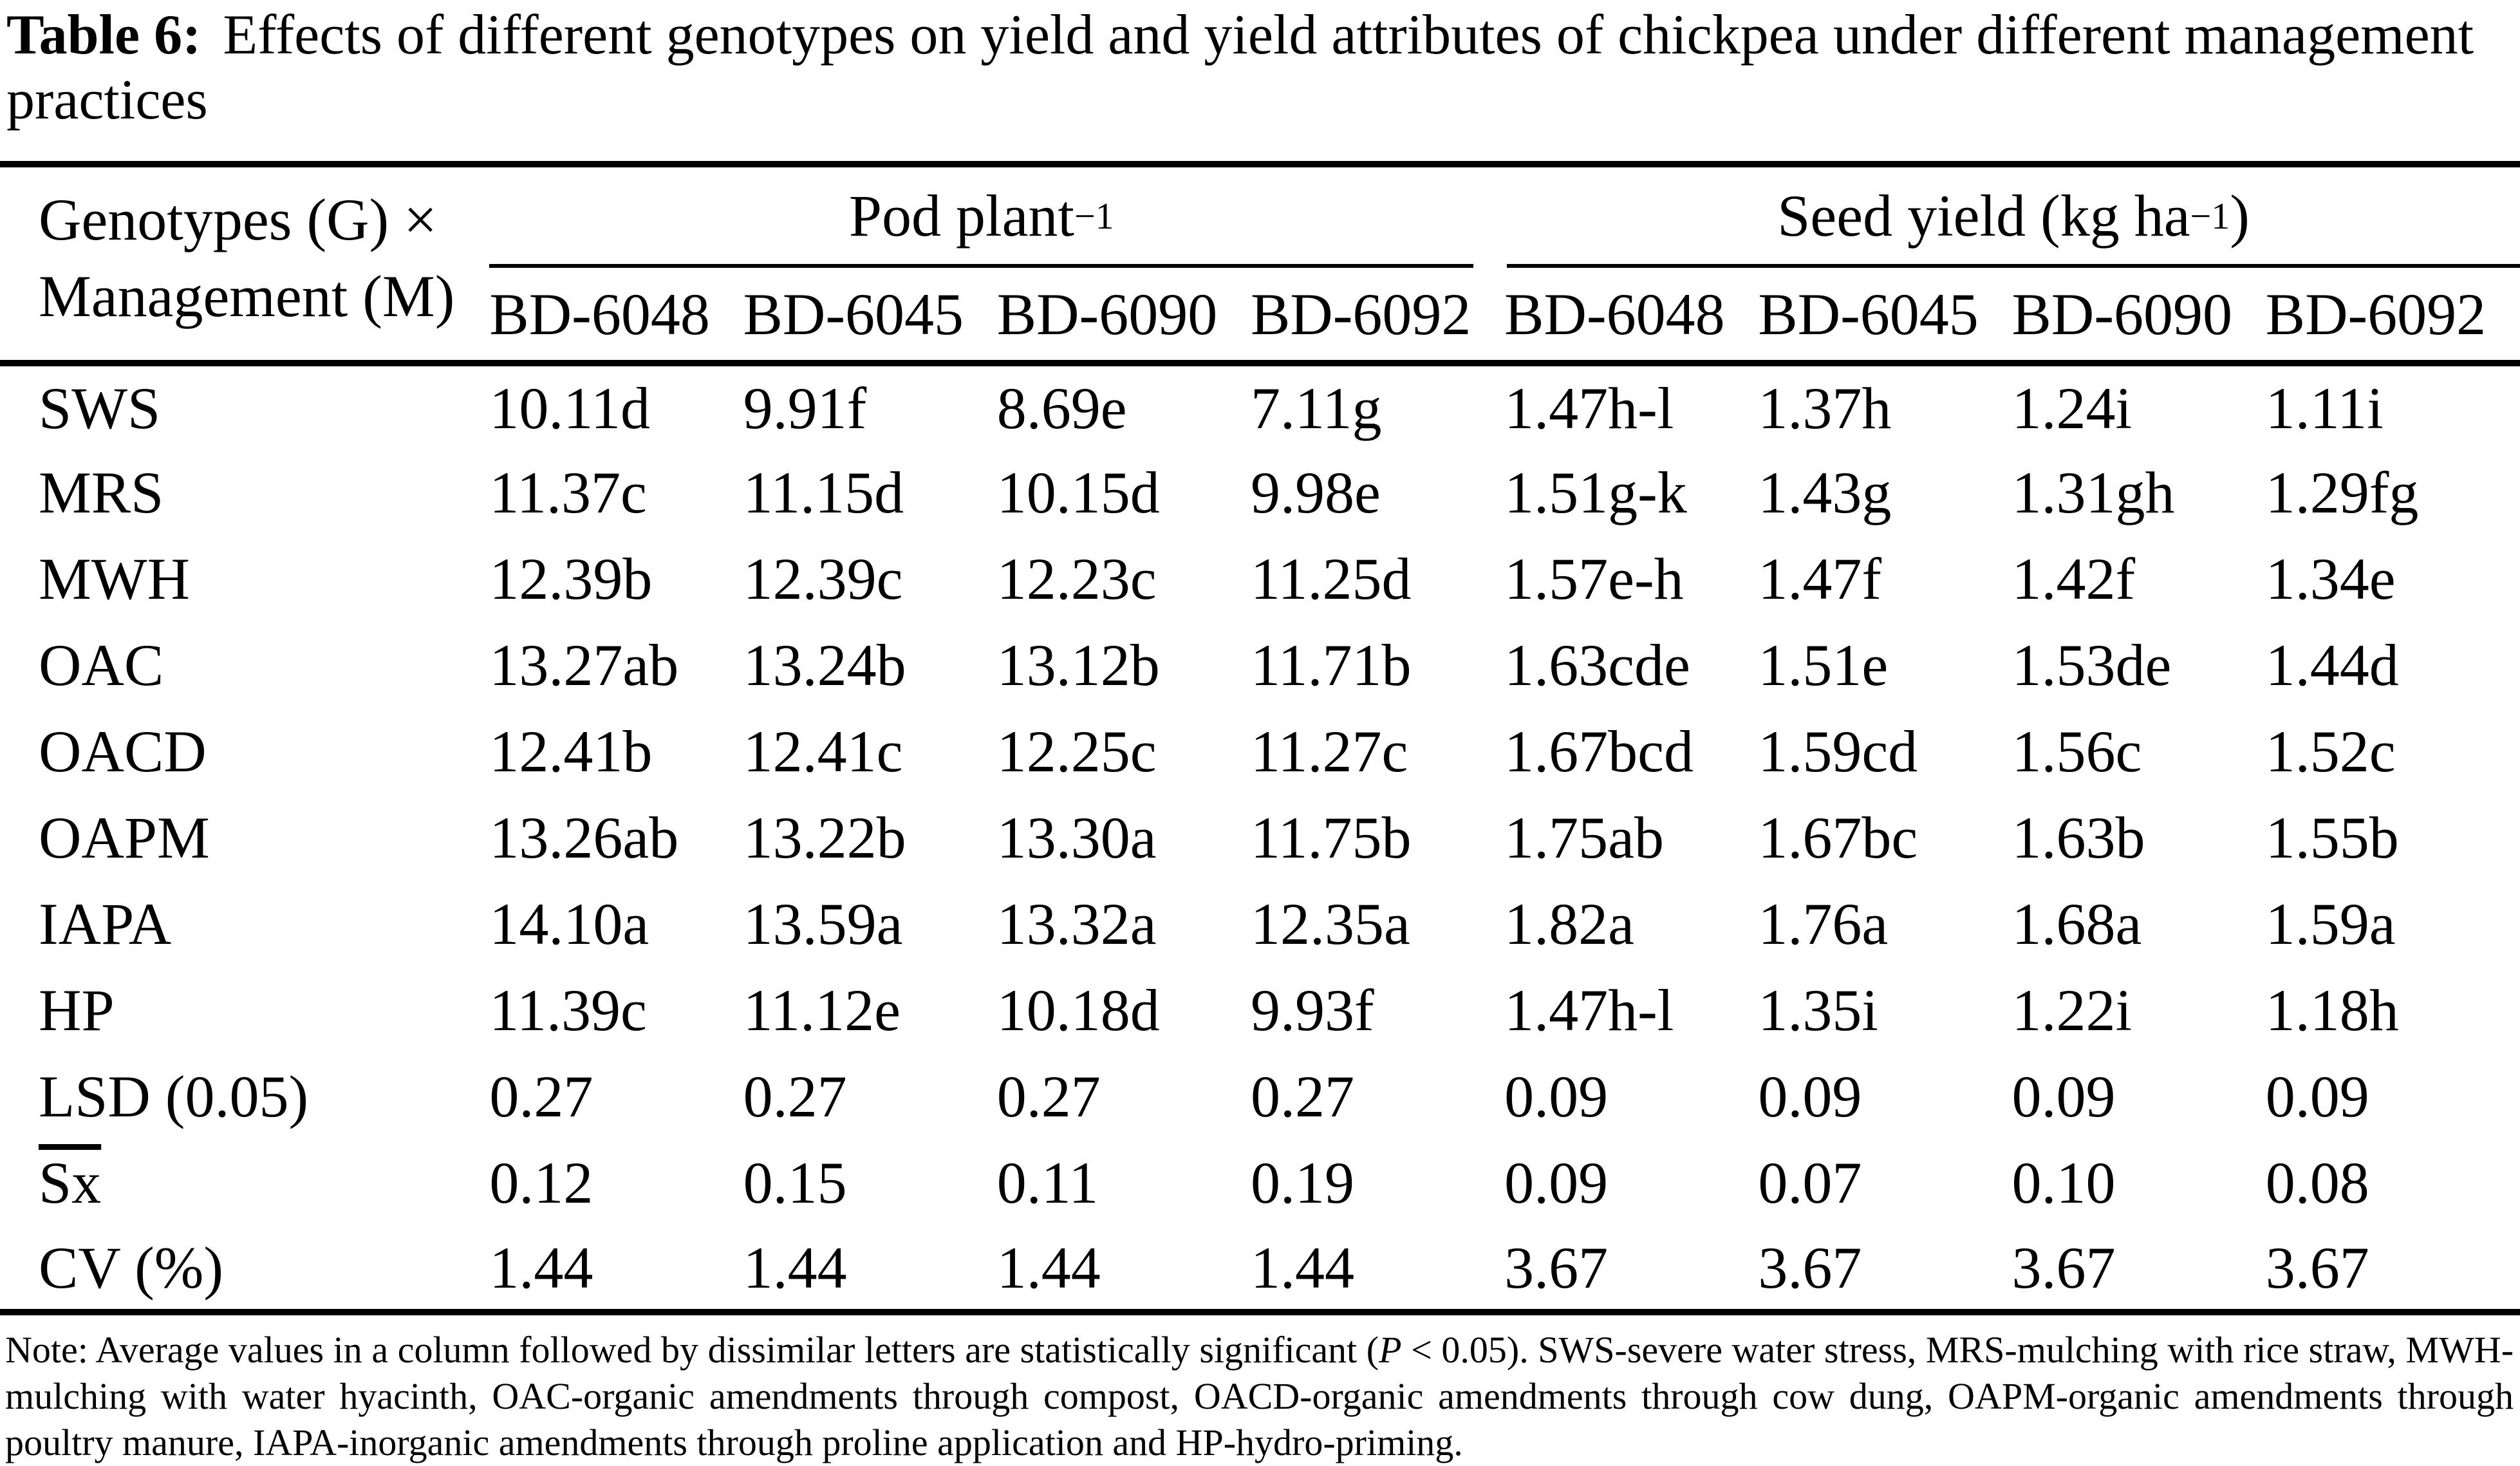 The image size is (2520, 1466). Describe the element at coordinates (1078, 665) in the screenshot. I see `data-cell: 13.12b` at that location.